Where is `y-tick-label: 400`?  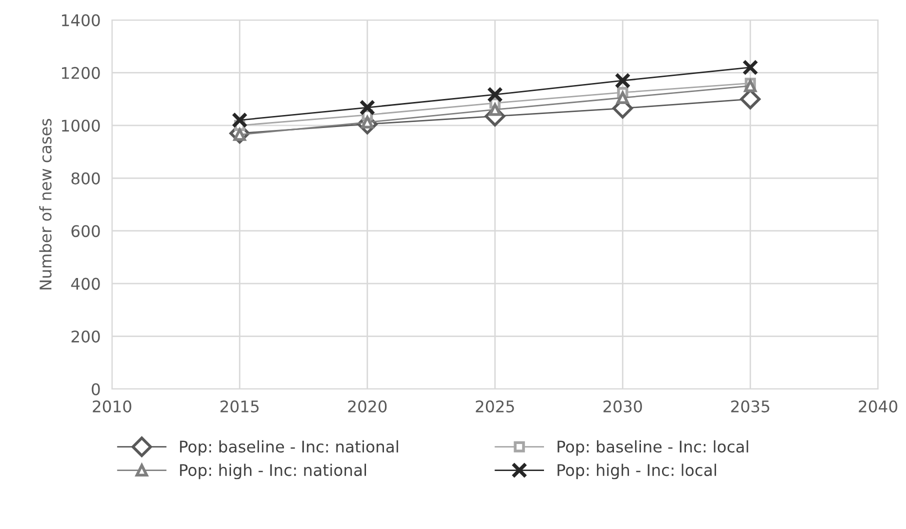 y-tick-label: 400 is located at coordinates (85, 284).